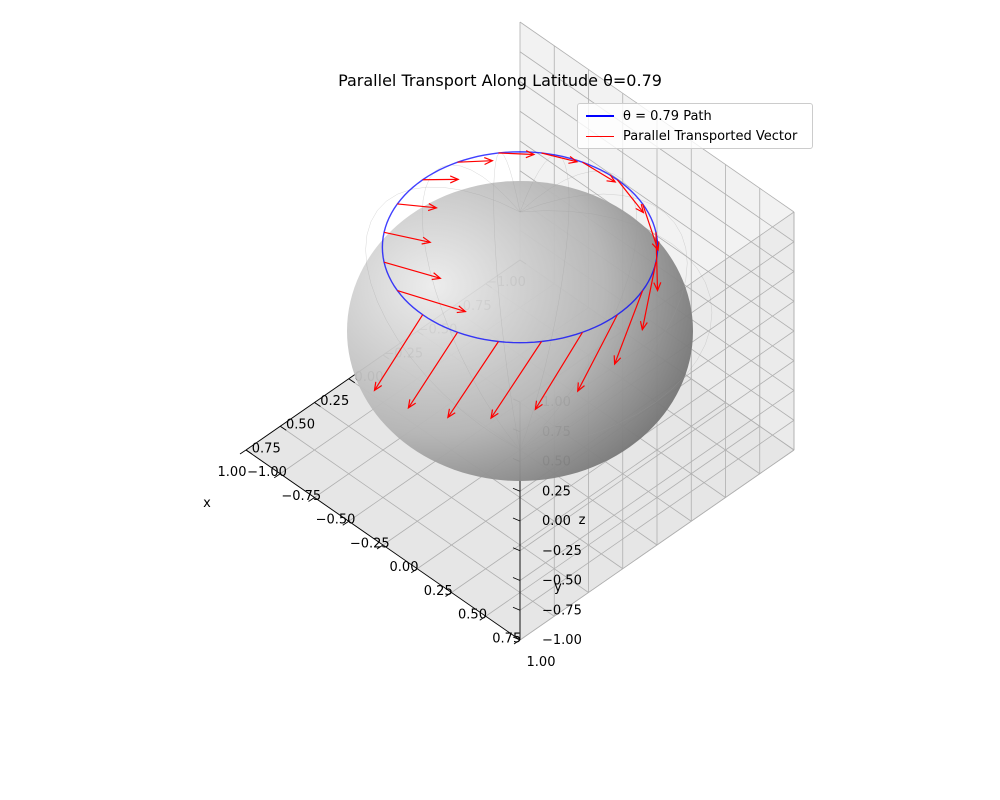 The width and height of the screenshot is (1000, 800). What do you see at coordinates (562, 640) in the screenshot?
I see `z-tick-label: −1.00` at bounding box center [562, 640].